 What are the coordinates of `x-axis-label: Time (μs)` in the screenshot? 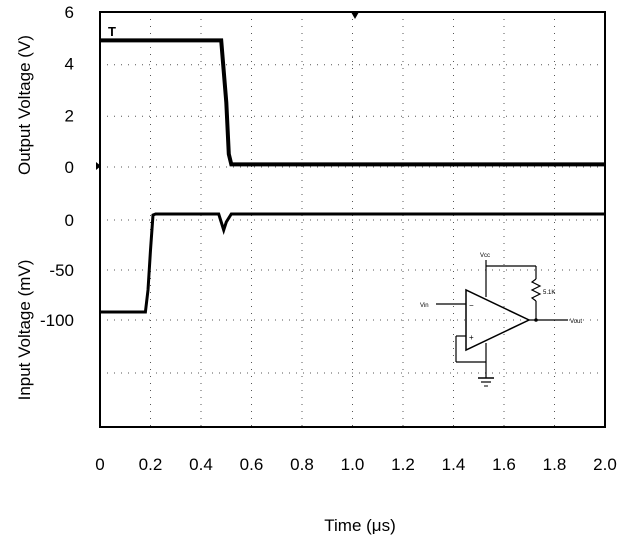 It's located at (360, 525).